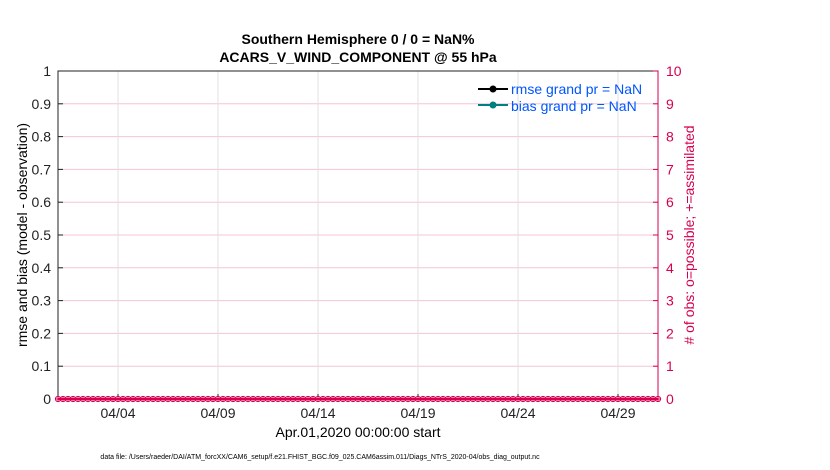 This screenshot has width=830, height=470. Describe the element at coordinates (576, 89) in the screenshot. I see `legend-rmse-label: rmse grand pr = NaN` at that location.